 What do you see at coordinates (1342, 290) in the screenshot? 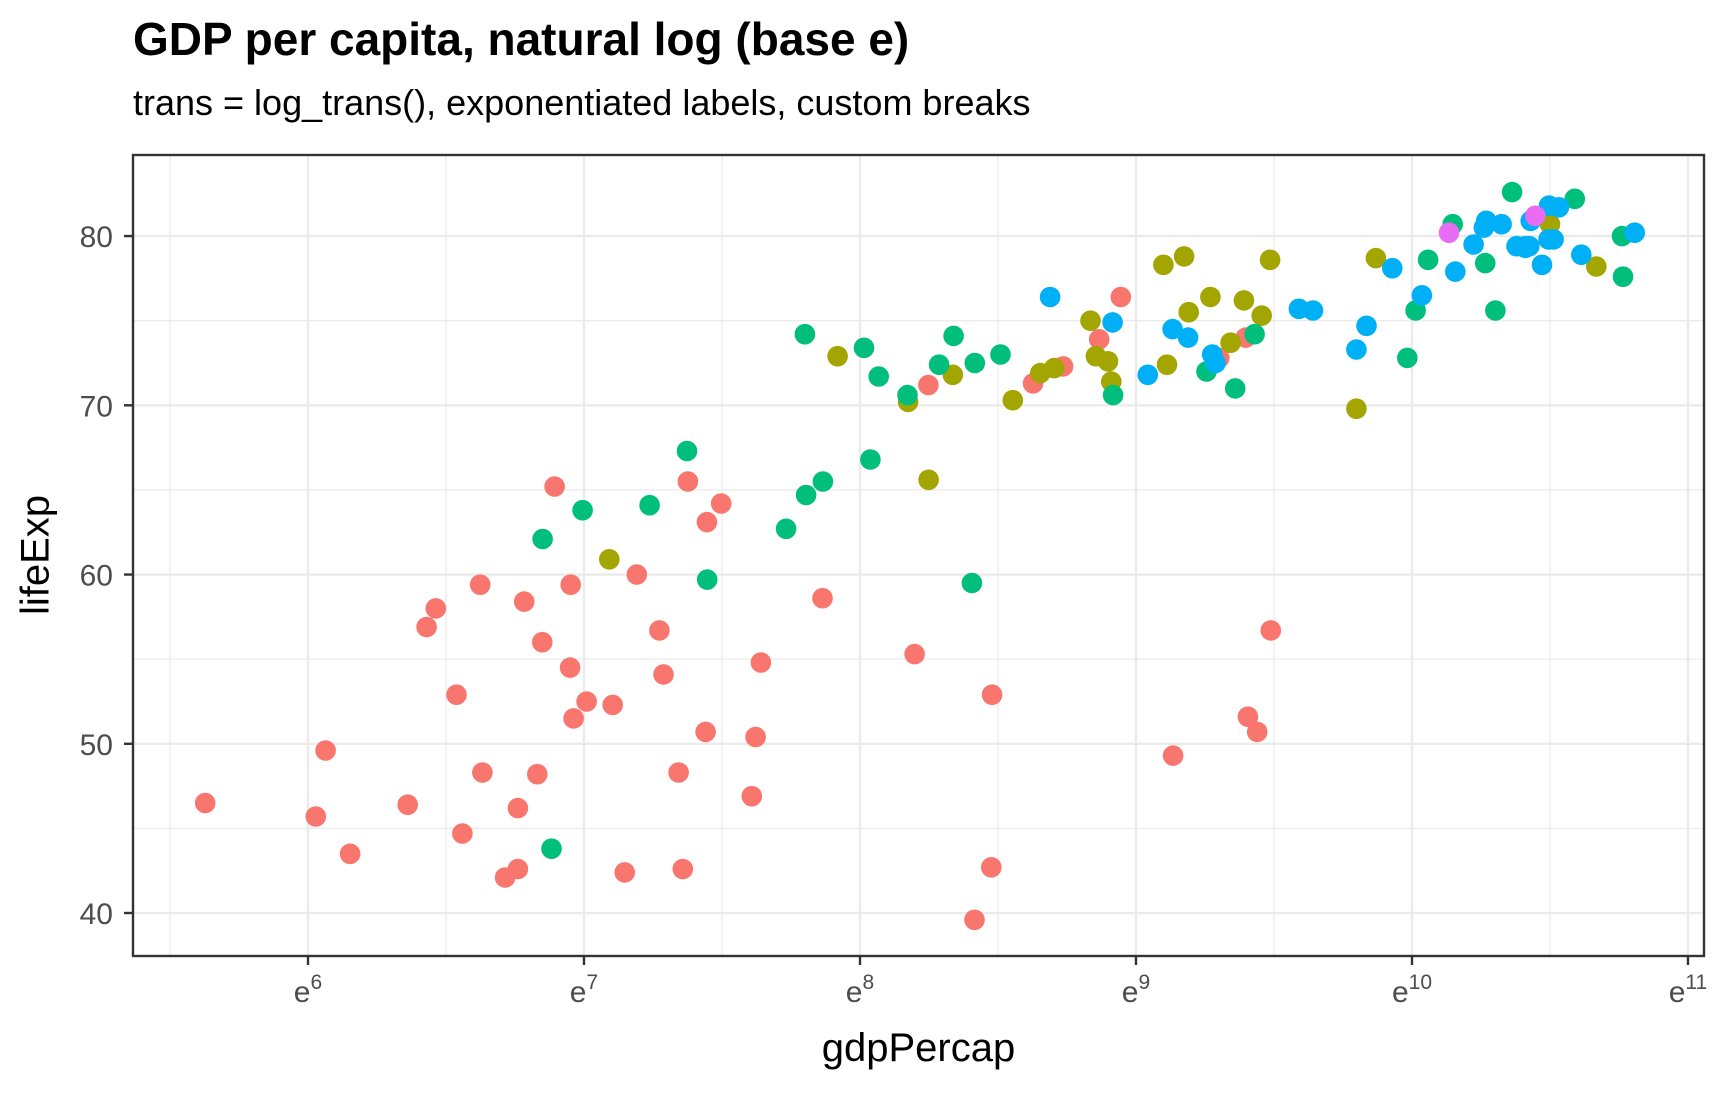
I see `series-blue` at bounding box center [1342, 290].